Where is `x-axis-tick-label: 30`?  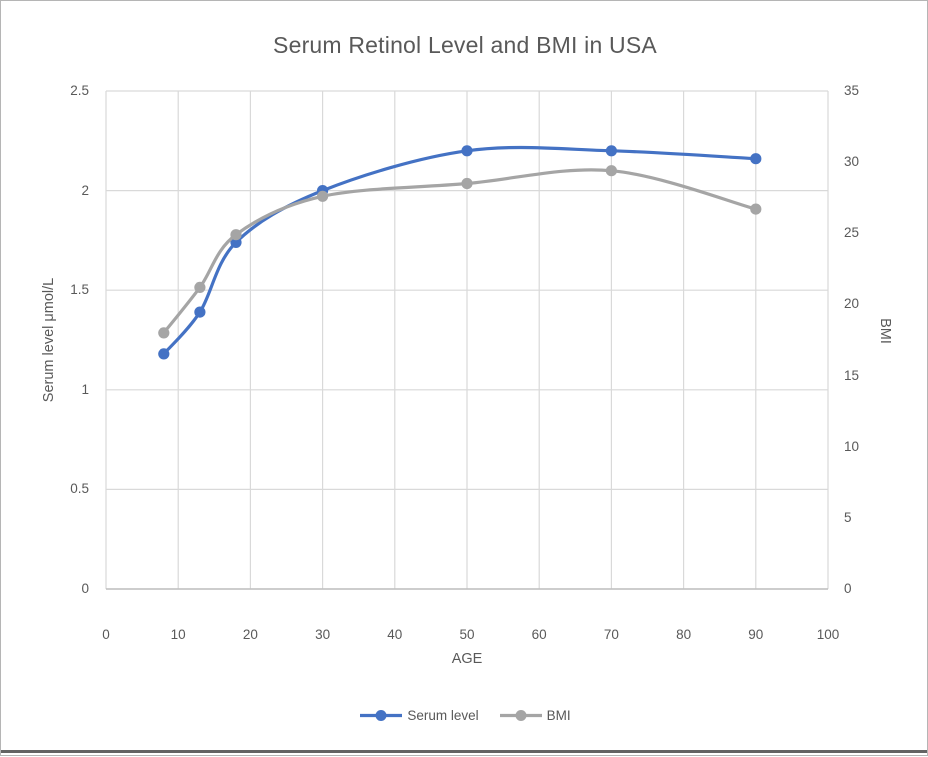 x-axis-tick-label: 30 is located at coordinates (323, 634).